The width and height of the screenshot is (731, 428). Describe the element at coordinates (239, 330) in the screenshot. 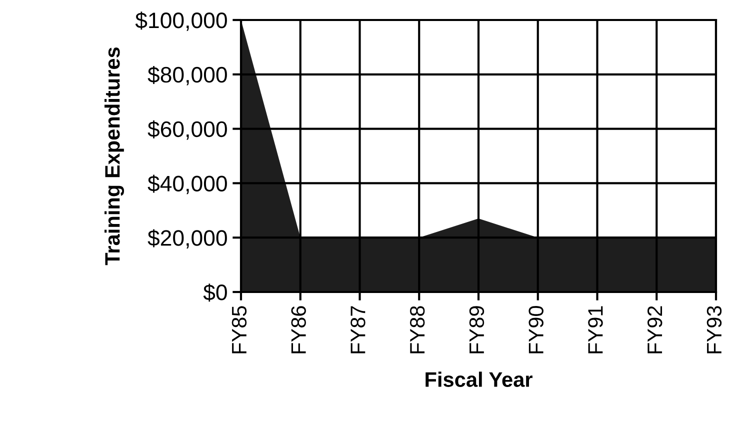

I see `x-tick-label: FY85` at that location.